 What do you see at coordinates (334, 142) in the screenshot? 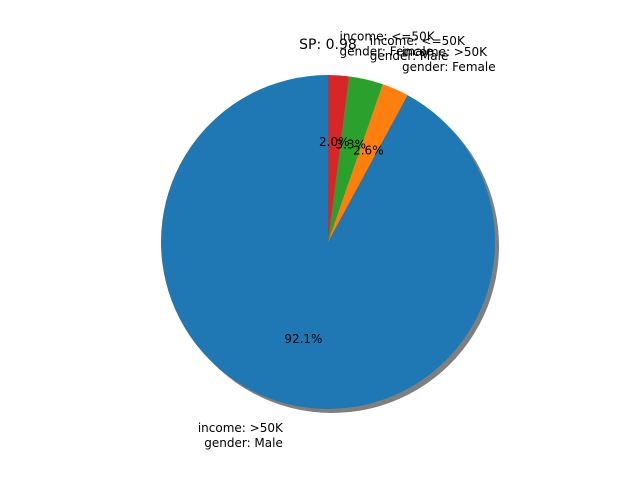
I see `pct-label-3: 2.0%` at bounding box center [334, 142].